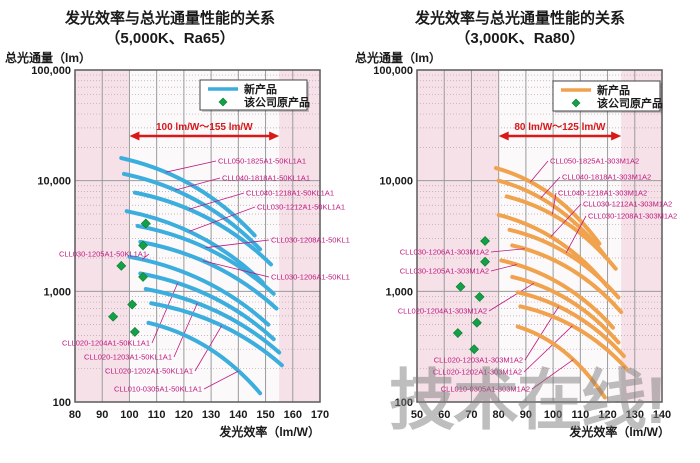 This screenshot has width=700, height=463. What do you see at coordinates (547, 206) in the screenshot?
I see `series-curve-CLL050-1825A1-303M1A2` at bounding box center [547, 206].